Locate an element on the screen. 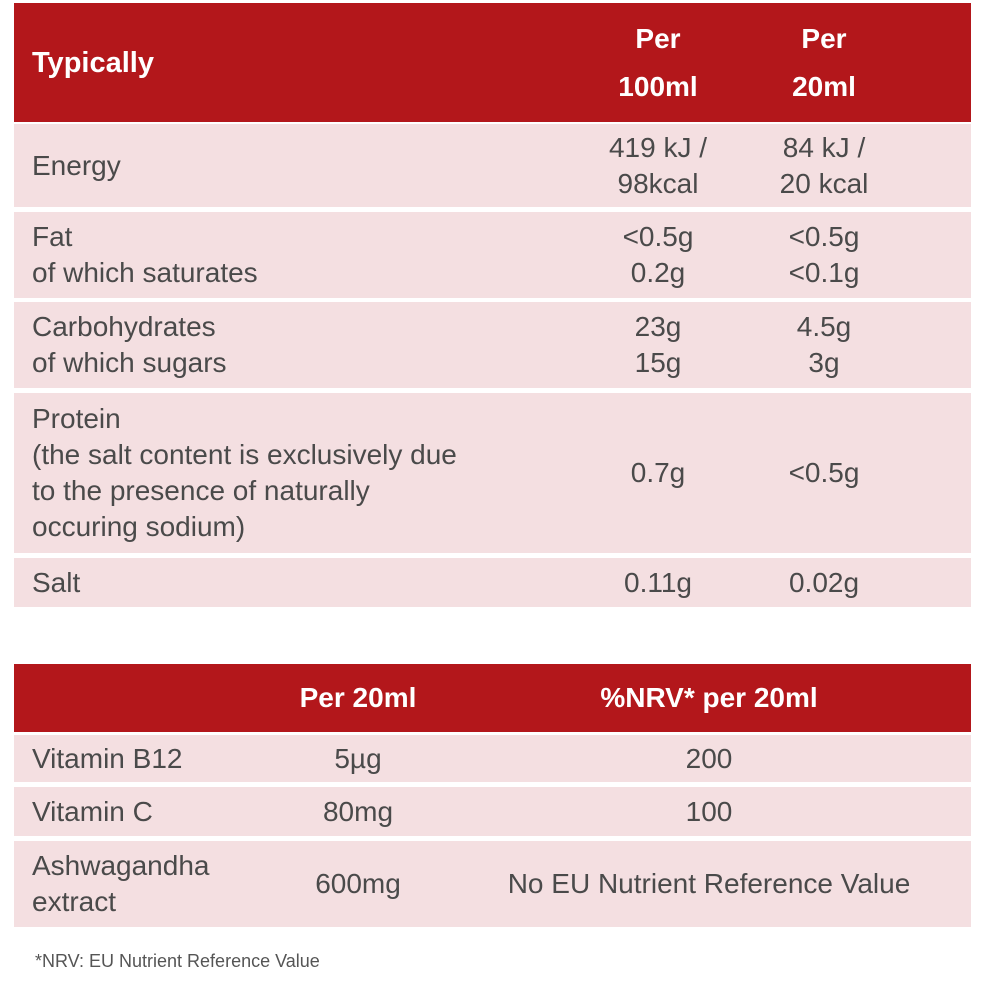 Image resolution: width=1000 pixels, height=1000 pixels. value-per-100ml-line: <0.5g is located at coordinates (658, 236).